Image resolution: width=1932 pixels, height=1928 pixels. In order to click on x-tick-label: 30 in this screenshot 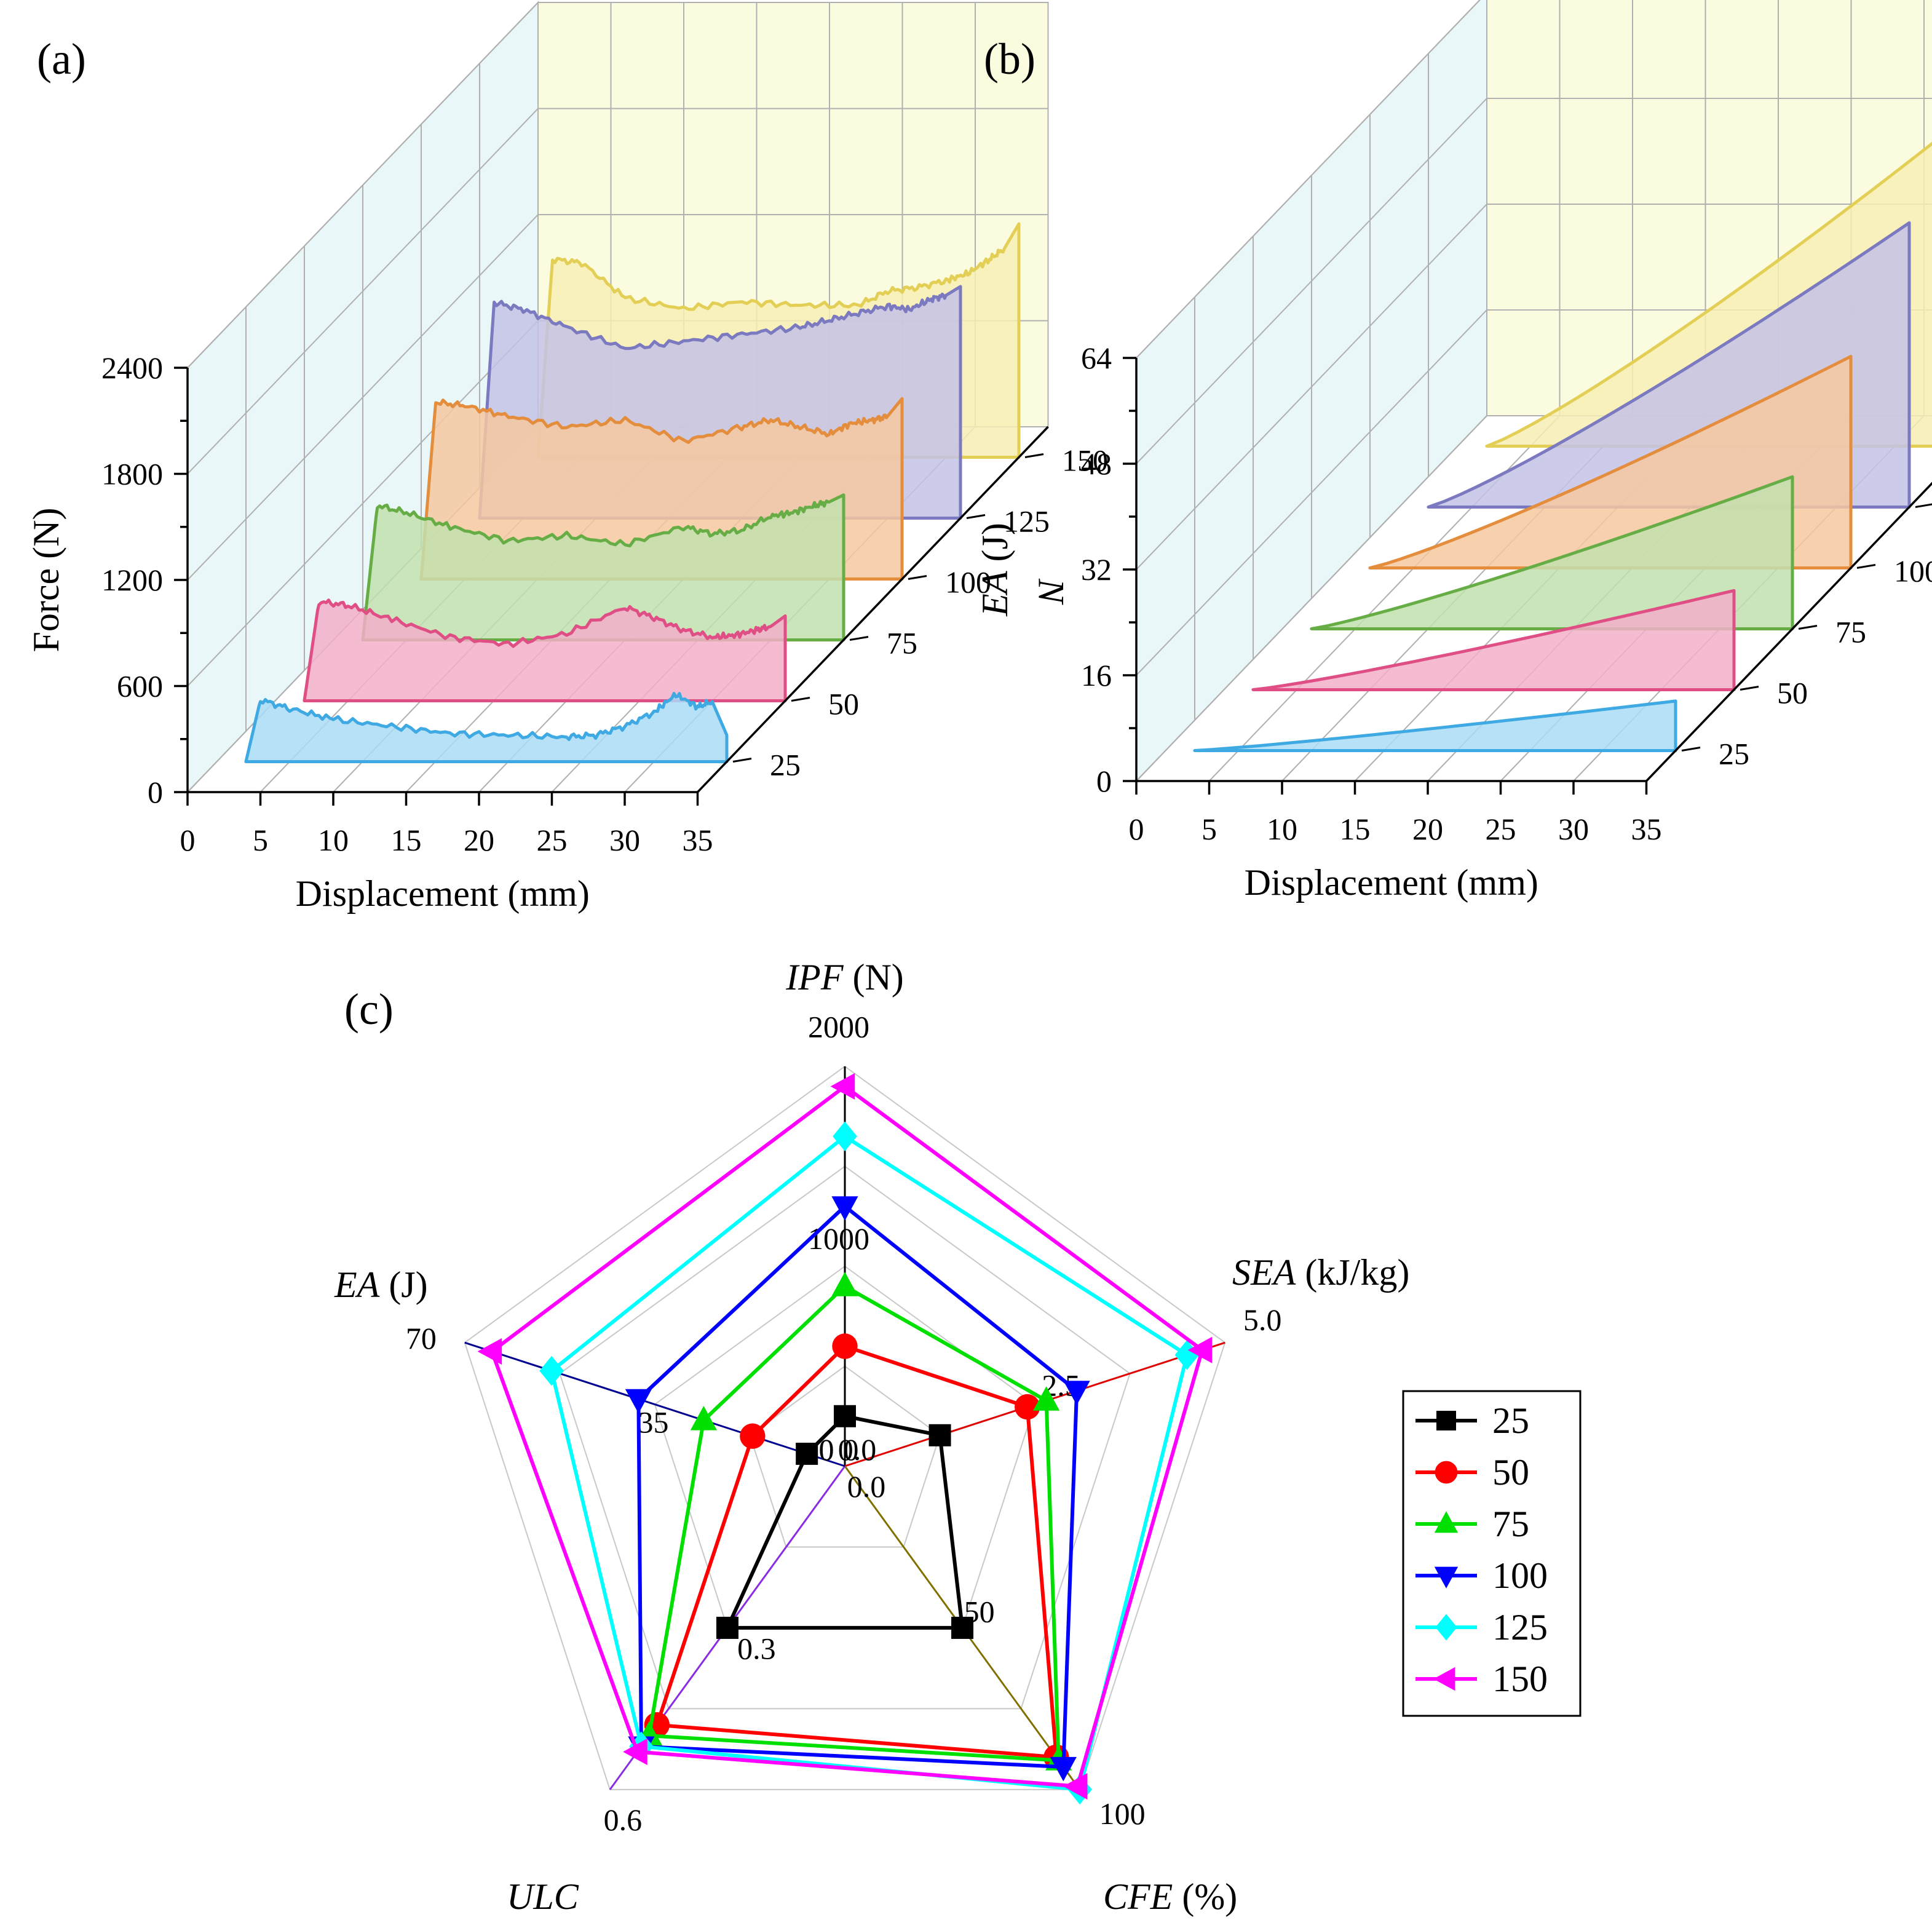, I will do `click(624, 840)`.